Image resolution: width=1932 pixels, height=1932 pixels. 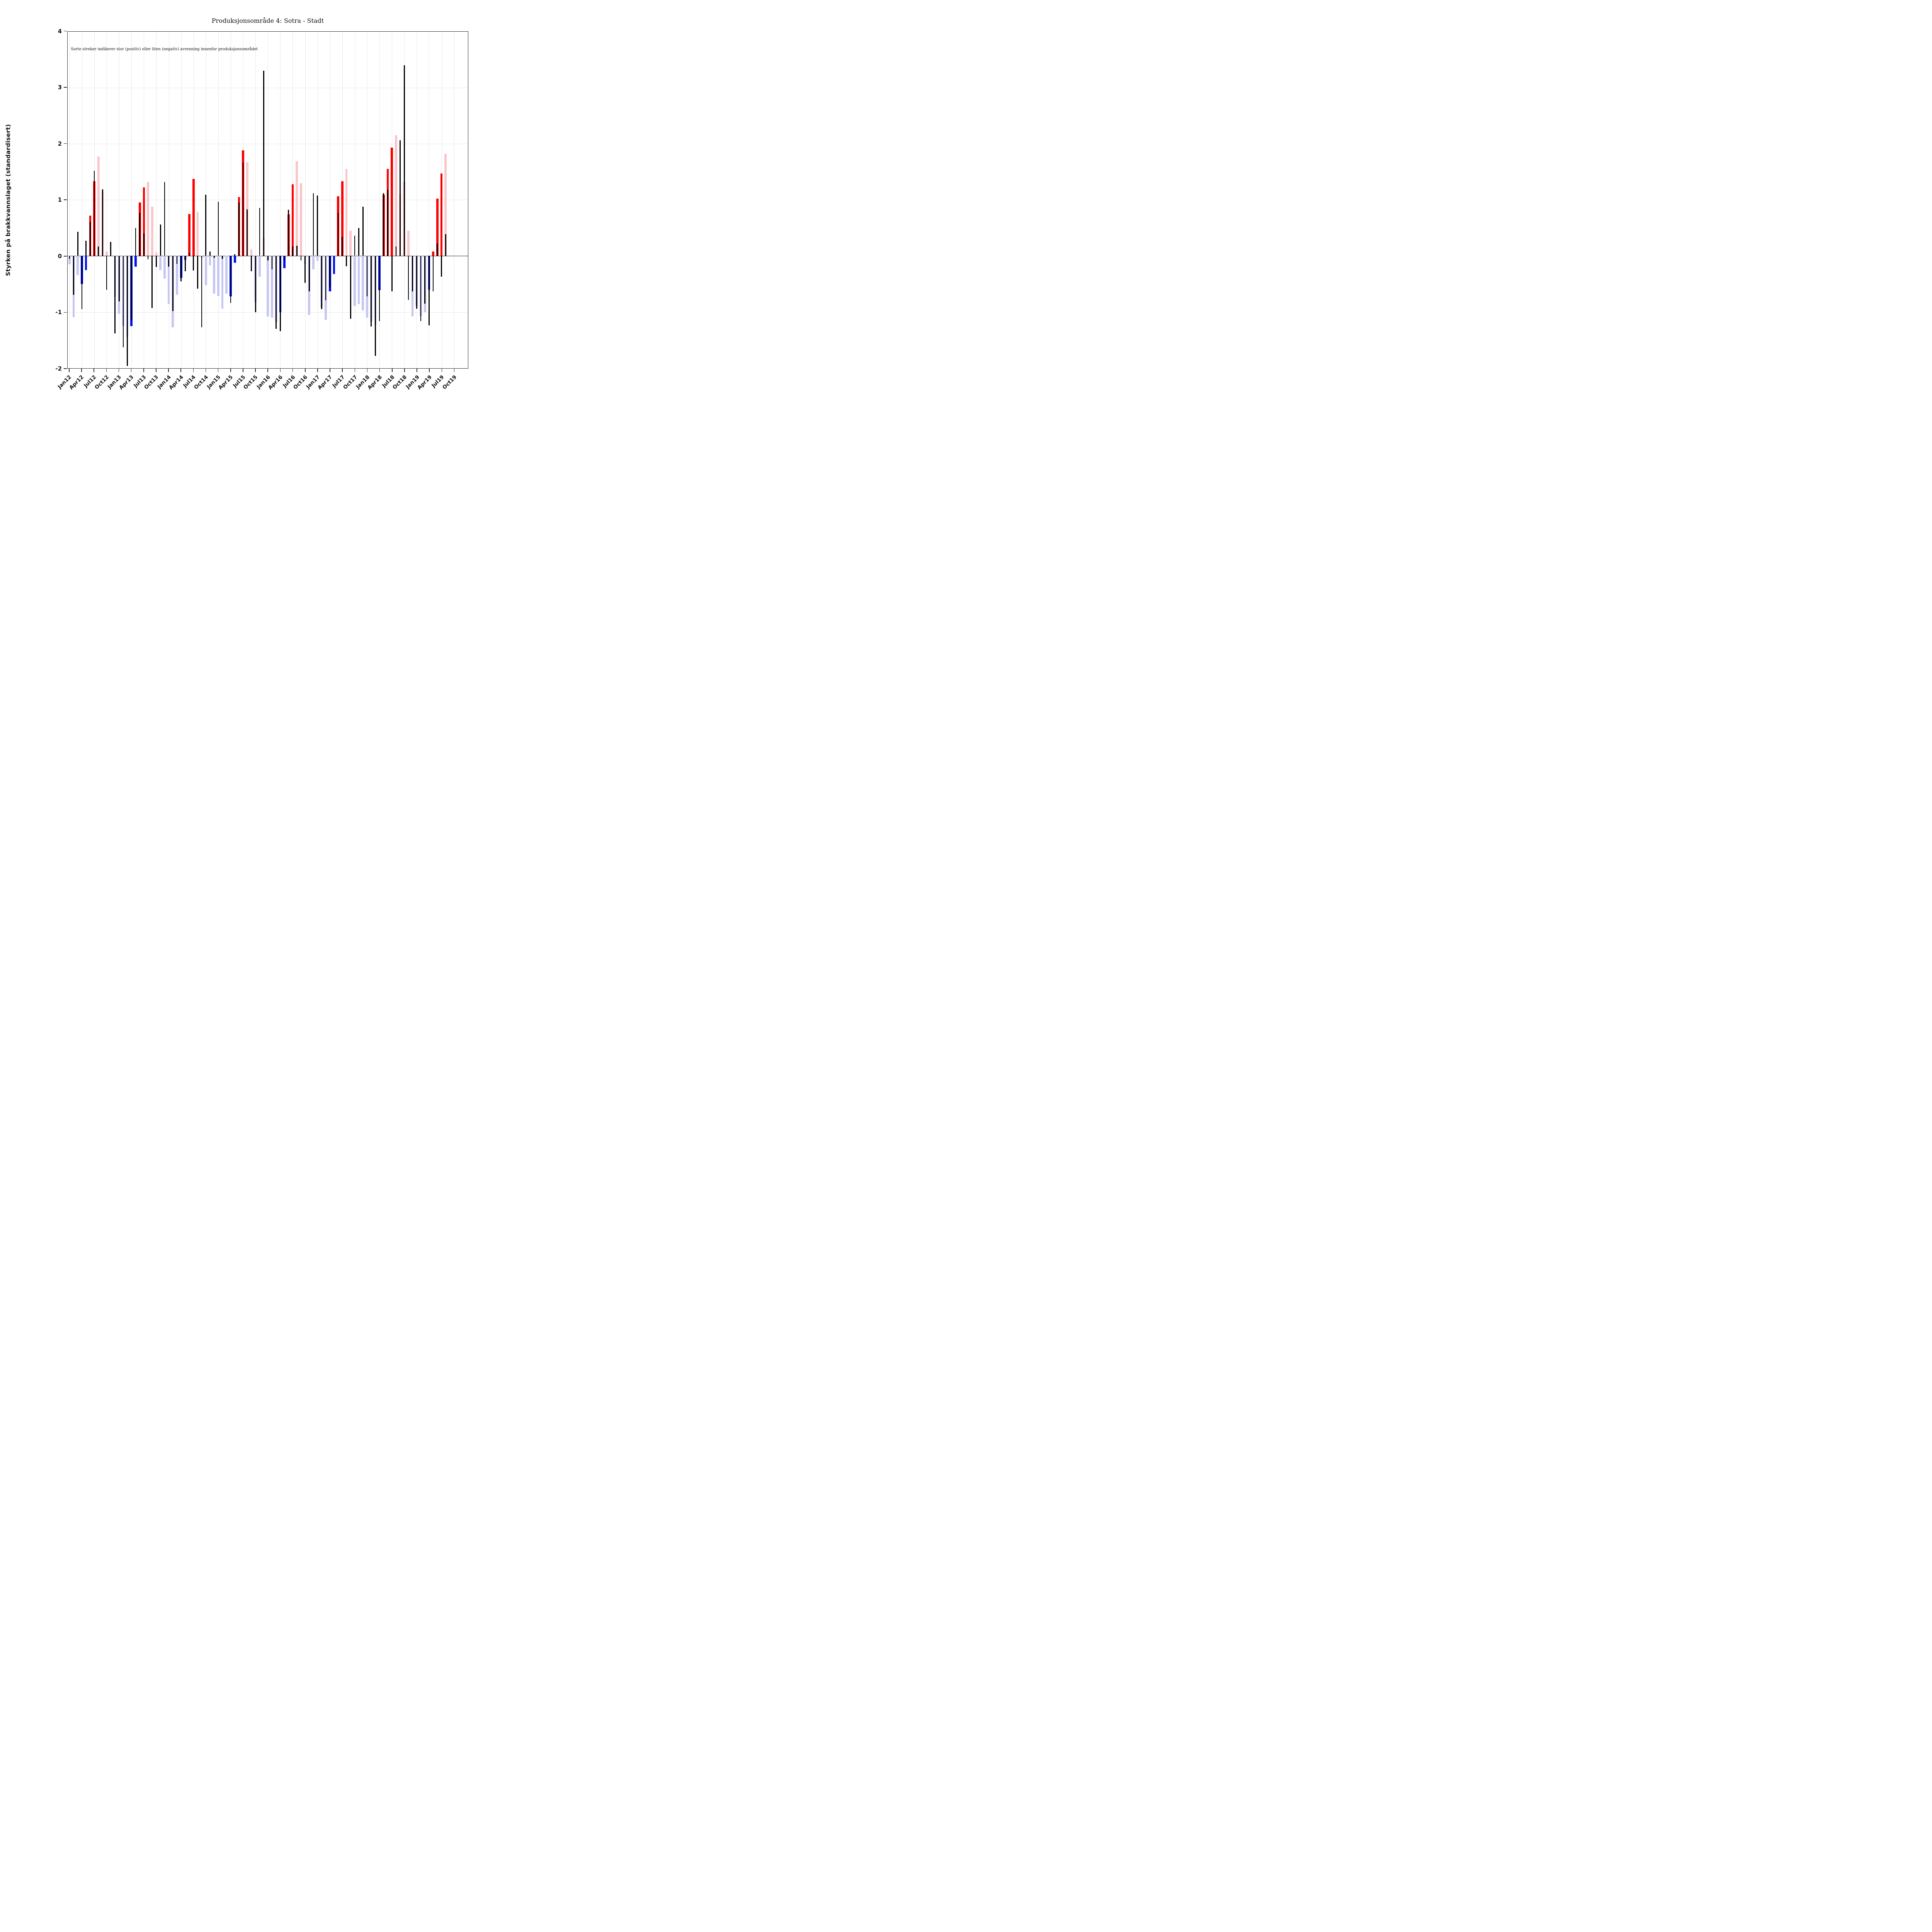 I want to click on runoff-line-Jul14, so click(x=193, y=264).